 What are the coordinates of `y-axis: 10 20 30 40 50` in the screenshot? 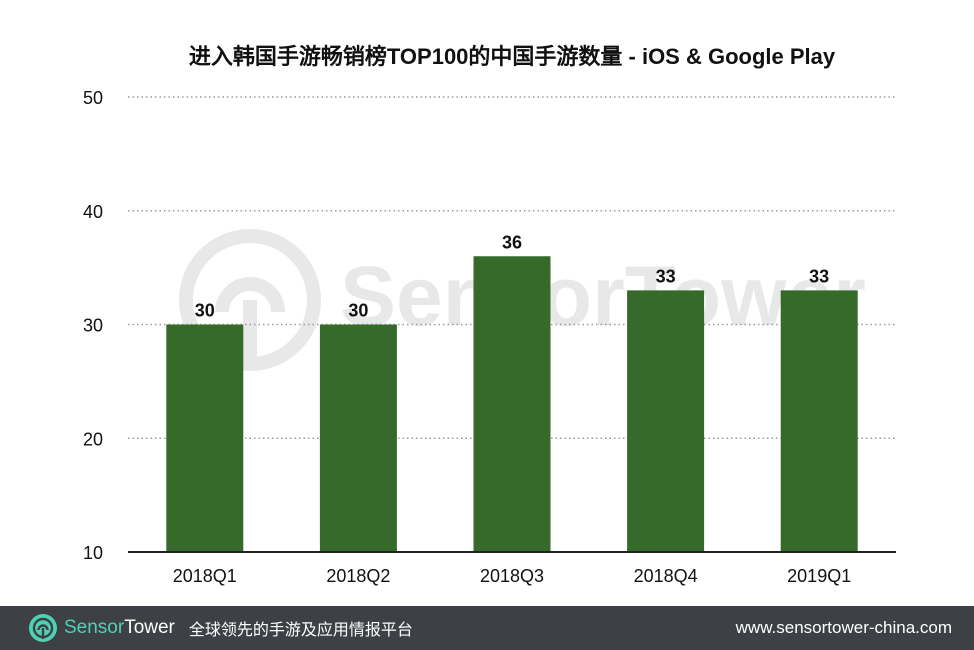 It's located at (93, 325).